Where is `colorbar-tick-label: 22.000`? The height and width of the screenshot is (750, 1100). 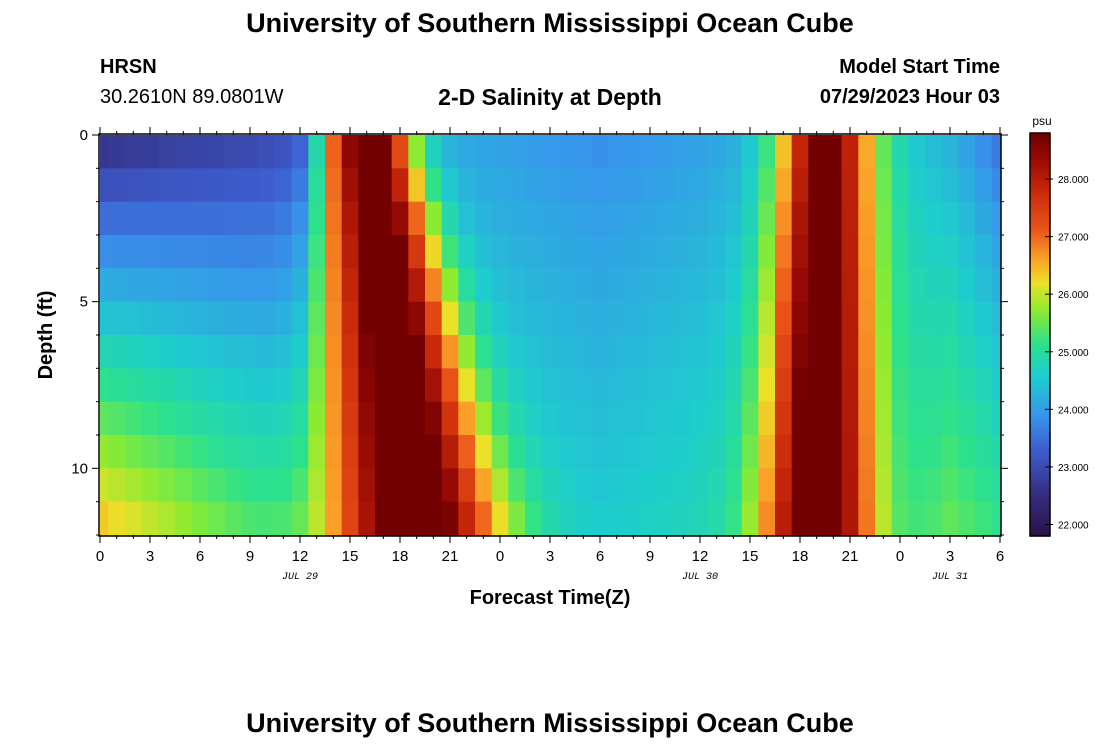
colorbar-tick-label: 22.000 is located at coordinates (1073, 525).